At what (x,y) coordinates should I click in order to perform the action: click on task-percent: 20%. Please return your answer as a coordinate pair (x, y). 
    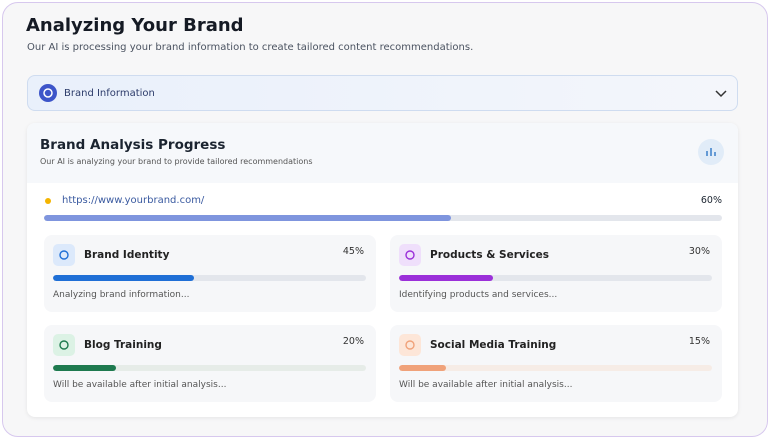
    Looking at the image, I should click on (353, 341).